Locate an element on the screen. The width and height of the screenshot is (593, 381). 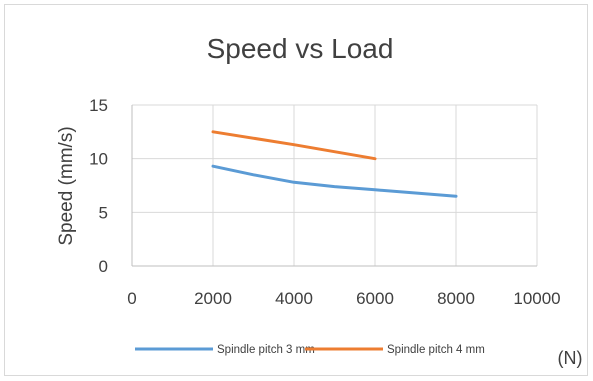
x-axis-unit-label: (N) is located at coordinates (570, 358).